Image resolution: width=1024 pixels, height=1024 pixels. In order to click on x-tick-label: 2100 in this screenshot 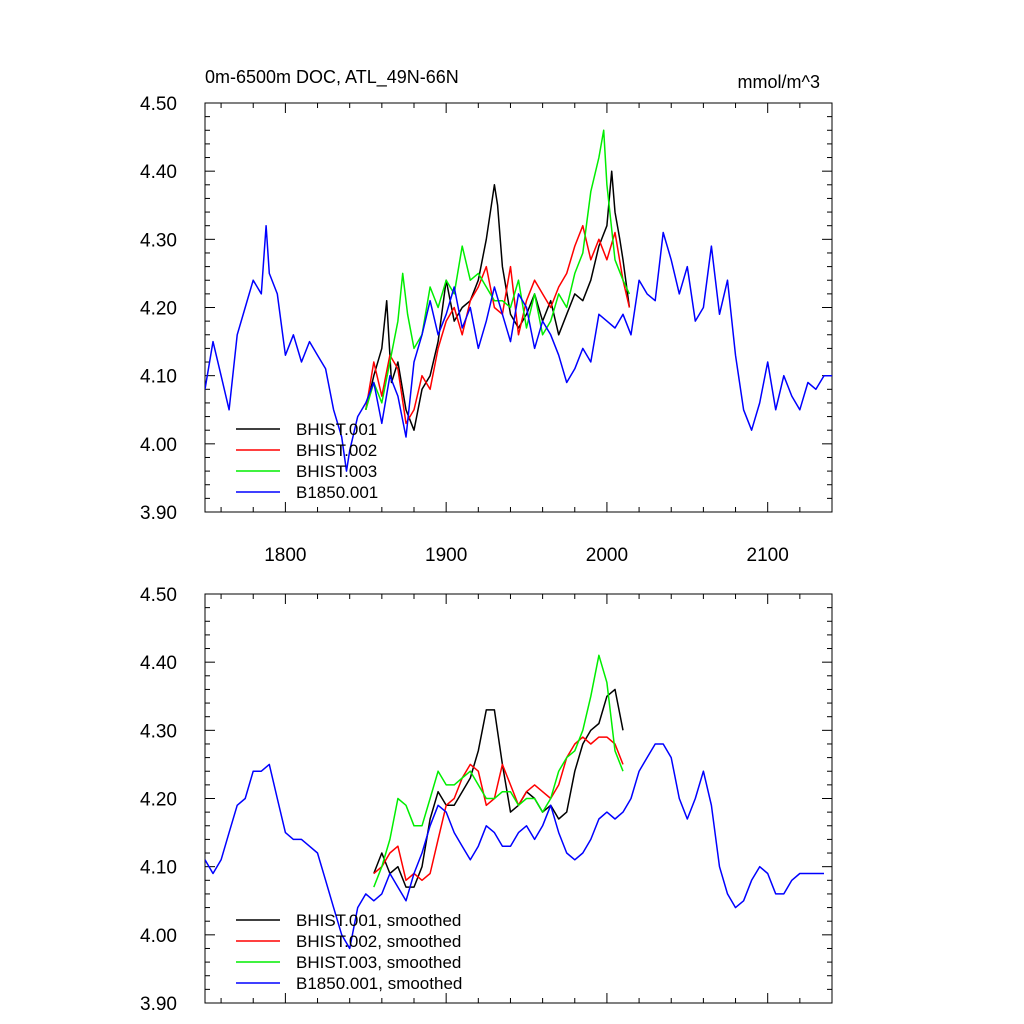, I will do `click(768, 555)`.